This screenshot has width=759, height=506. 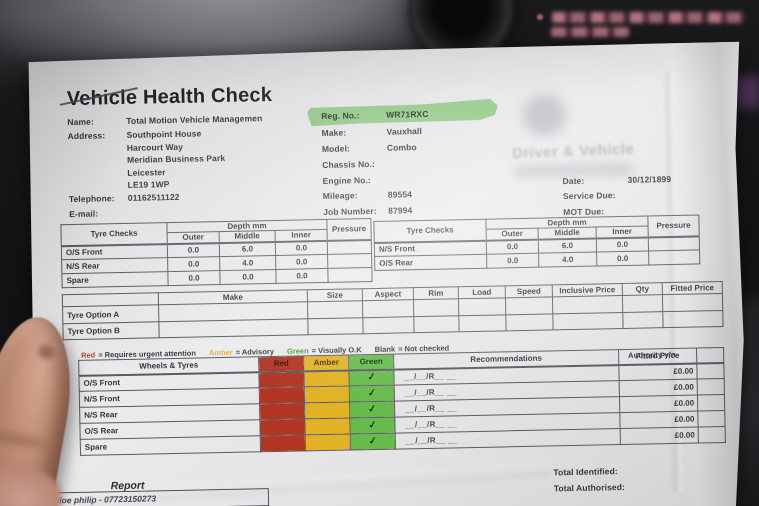 What do you see at coordinates (750, 365) in the screenshot?
I see `background-patch` at bounding box center [750, 365].